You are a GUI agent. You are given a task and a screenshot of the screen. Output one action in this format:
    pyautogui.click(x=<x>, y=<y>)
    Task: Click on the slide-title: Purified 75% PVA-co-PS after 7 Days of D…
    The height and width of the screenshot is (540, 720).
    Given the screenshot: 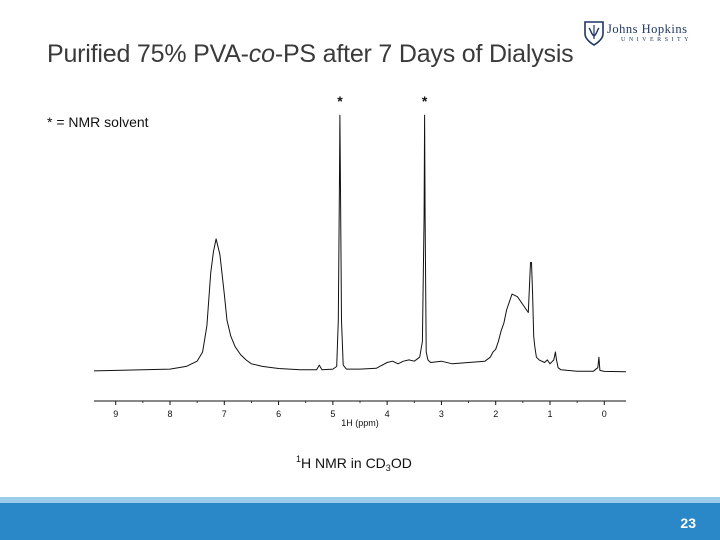 What is the action you would take?
    pyautogui.click(x=310, y=54)
    